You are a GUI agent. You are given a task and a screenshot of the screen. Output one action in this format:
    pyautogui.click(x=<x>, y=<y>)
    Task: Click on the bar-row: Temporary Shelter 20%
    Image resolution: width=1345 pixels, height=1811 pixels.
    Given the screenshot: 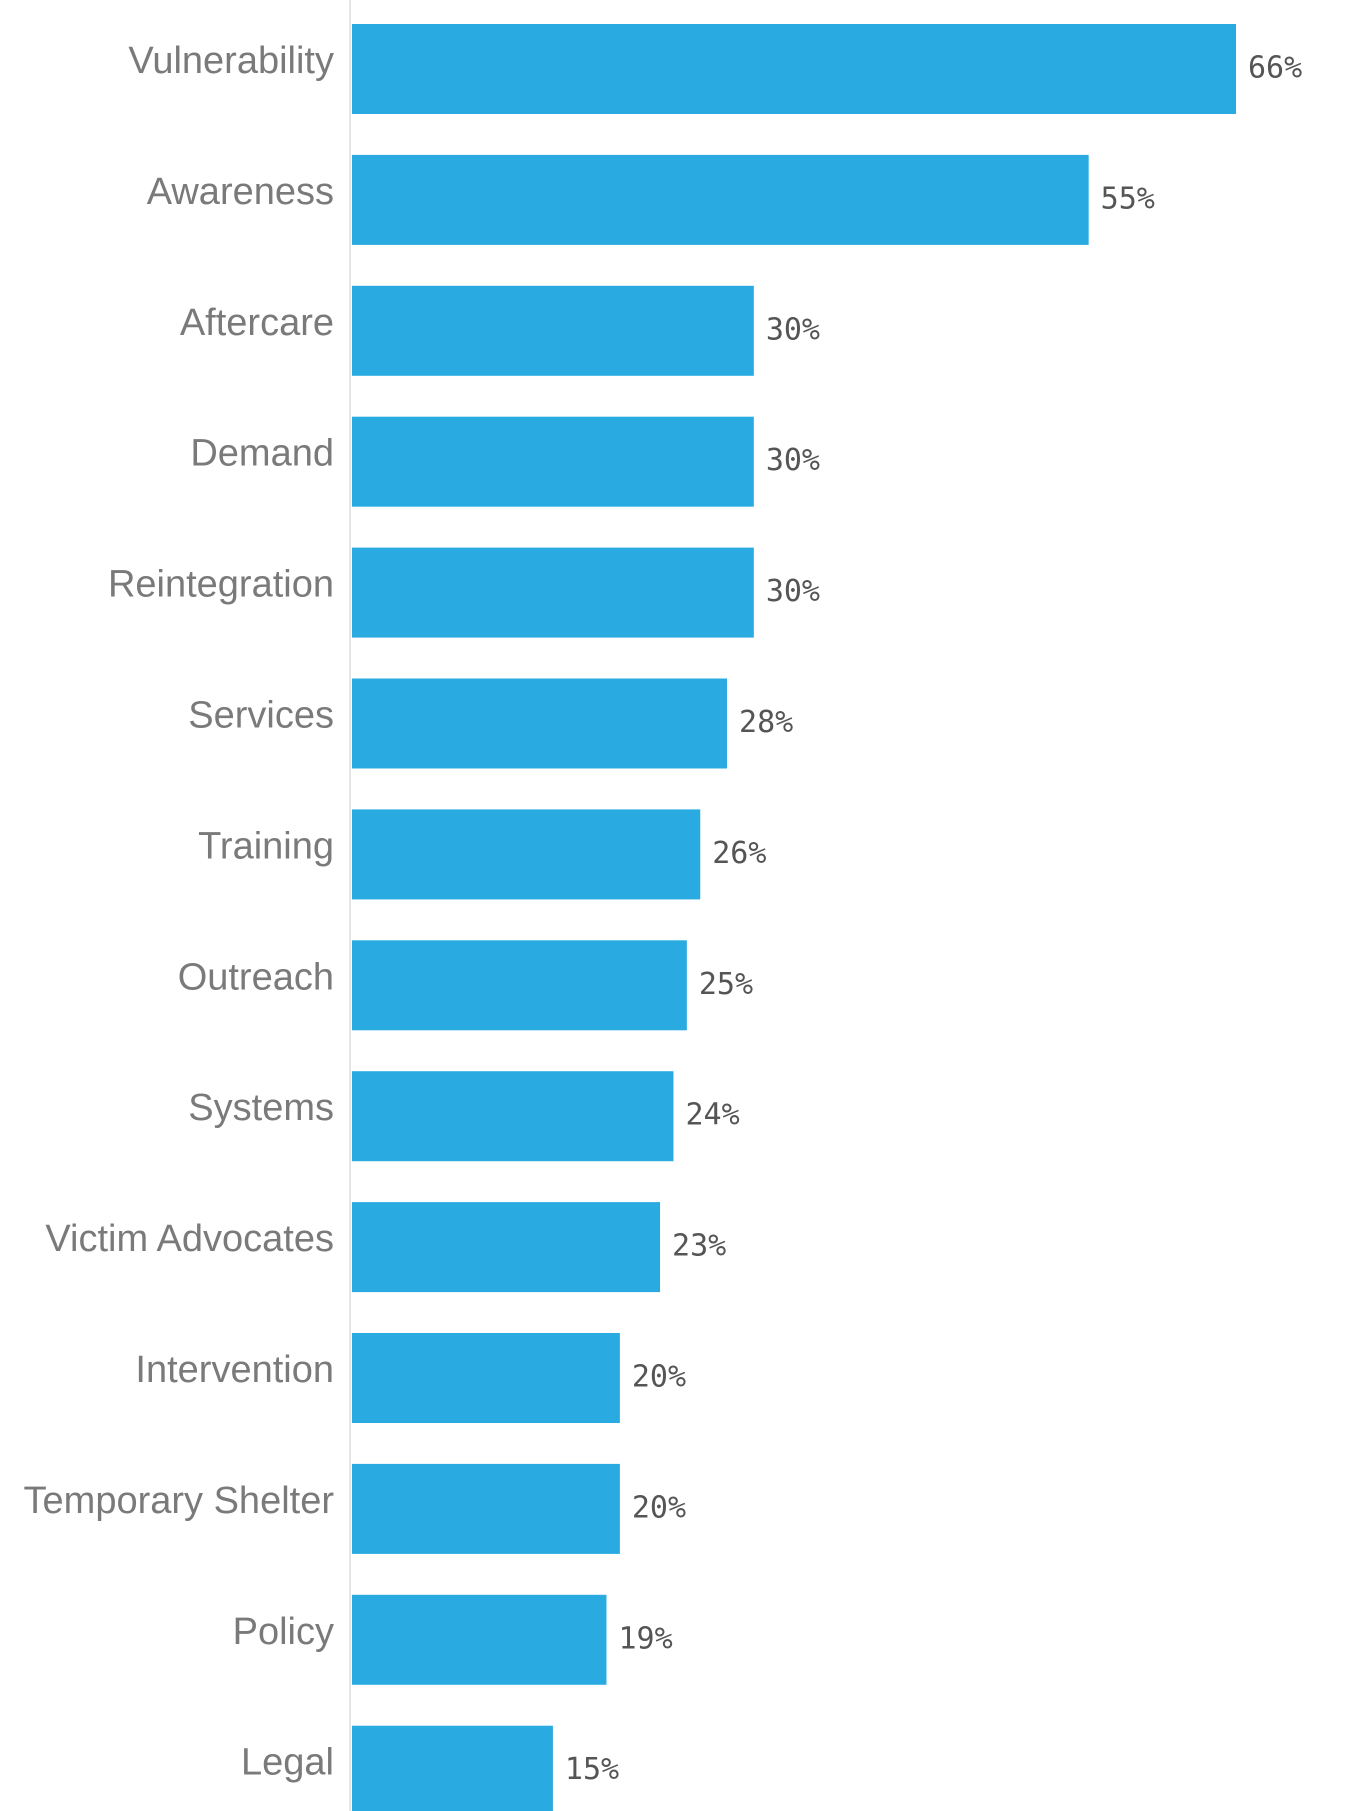 What is the action you would take?
    pyautogui.click(x=355, y=1508)
    